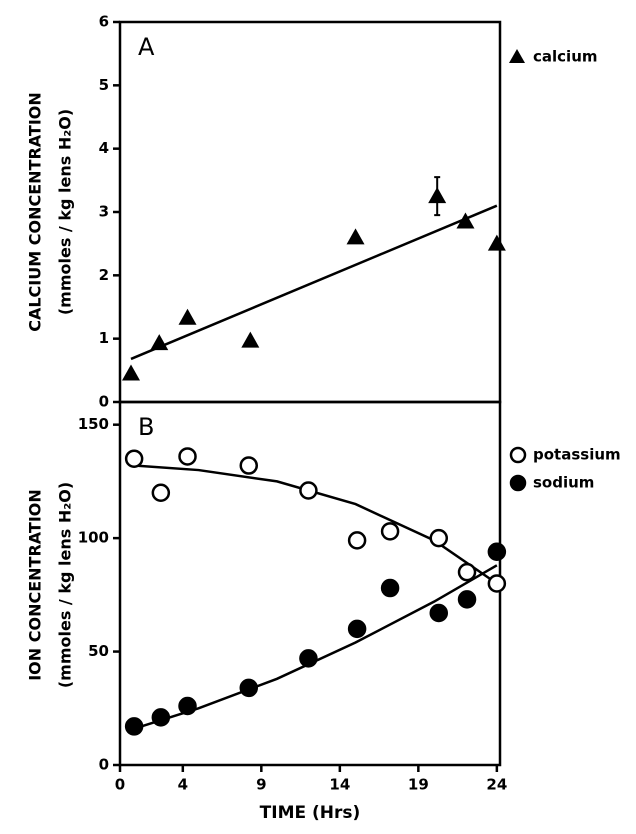 This screenshot has height=834, width=636. I want to click on legend-label: potassium, so click(577, 455).